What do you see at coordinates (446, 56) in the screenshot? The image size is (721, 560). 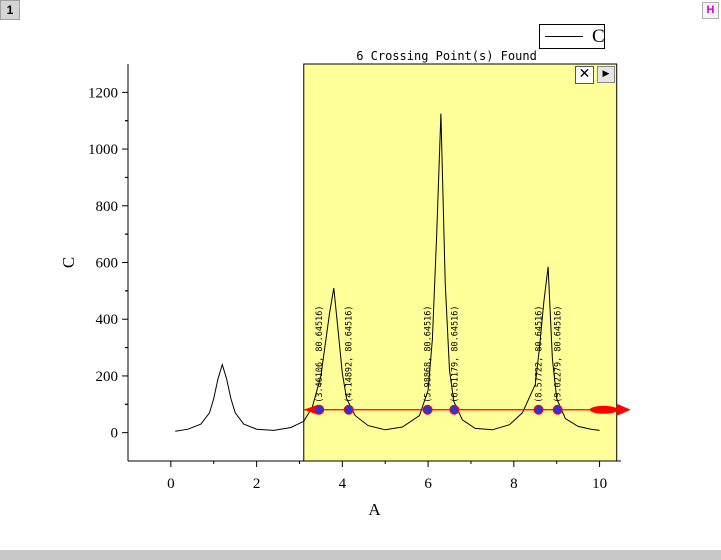 I see `crossing-panel-title: 6 Crossing Point(s) Found` at bounding box center [446, 56].